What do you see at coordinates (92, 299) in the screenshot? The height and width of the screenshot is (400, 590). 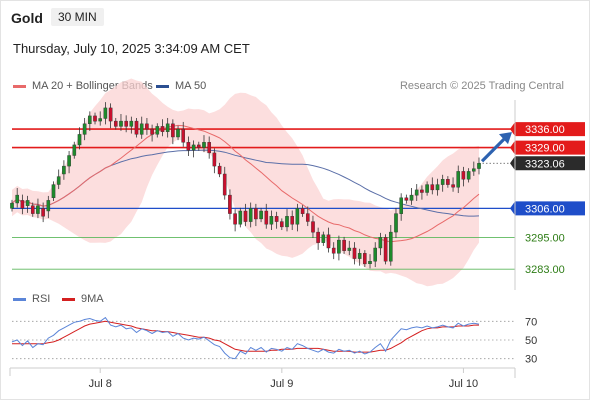 I see `legend-rsi-ma-label: 9MA` at bounding box center [92, 299].